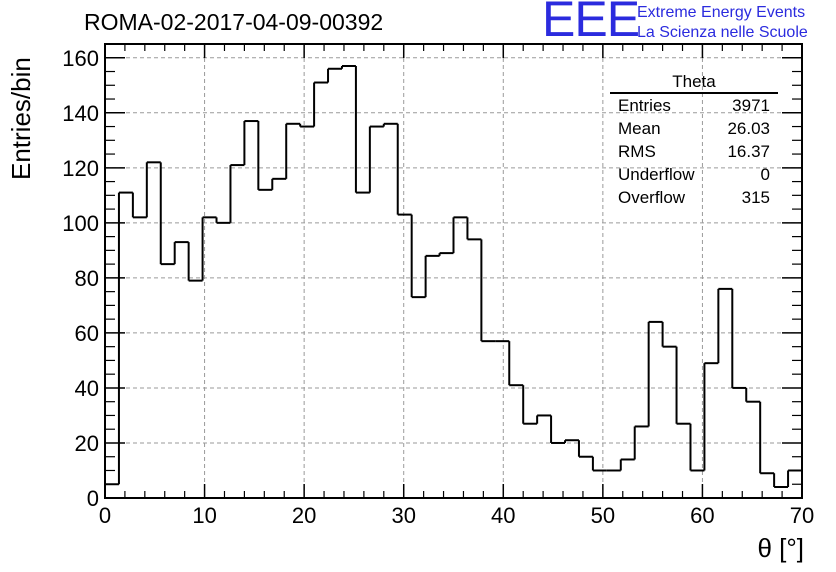 The image size is (836, 572). What do you see at coordinates (694, 197) in the screenshot?
I see `stats-row-overflow: Overflow 315` at bounding box center [694, 197].